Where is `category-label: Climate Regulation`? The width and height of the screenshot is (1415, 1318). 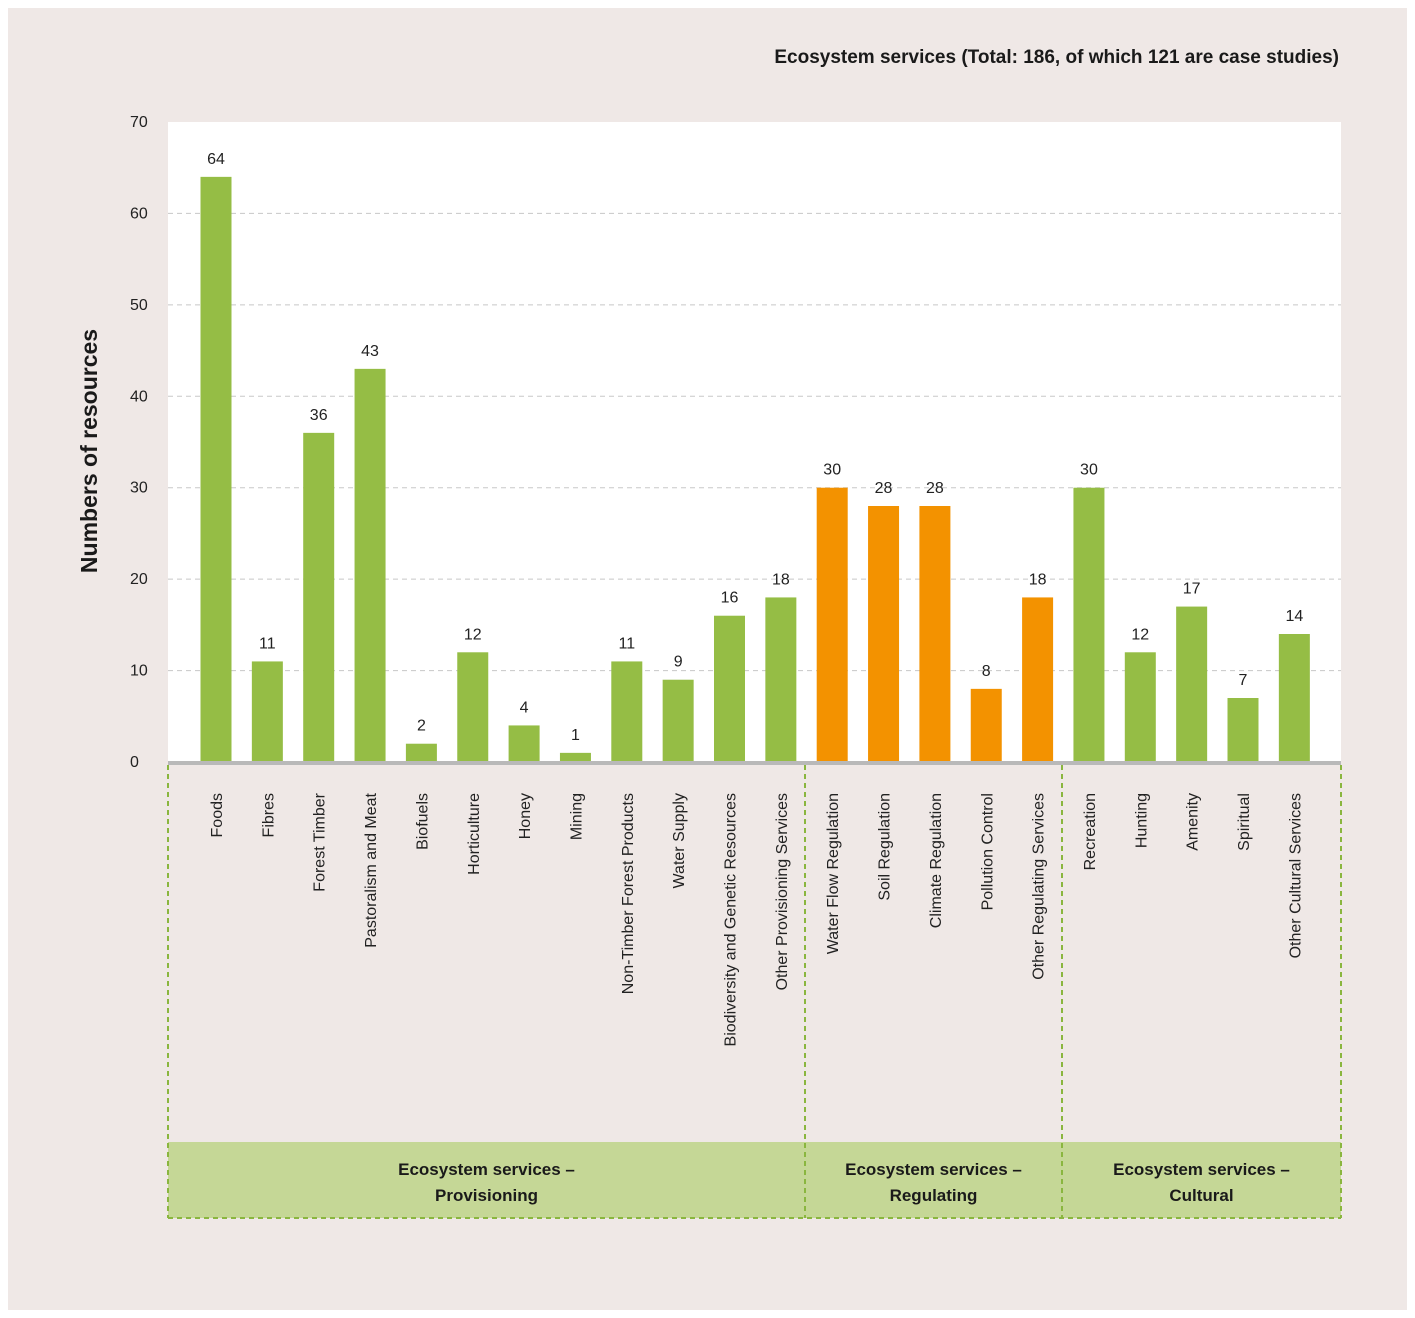 category-label: Climate Regulation is located at coordinates (936, 860).